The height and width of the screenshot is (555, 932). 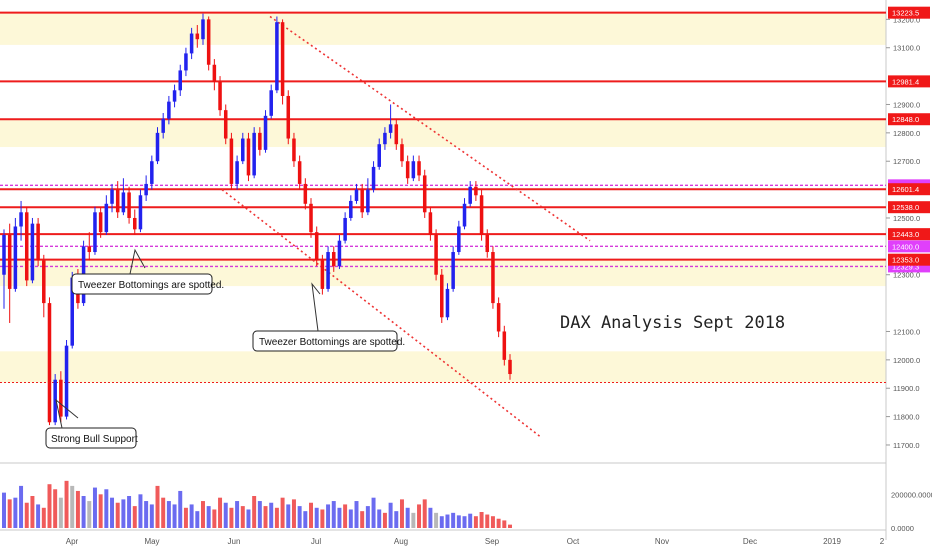 I want to click on annotation-tweezer-2-text: Tweezer Bottomings are spotted., so click(x=332, y=342).